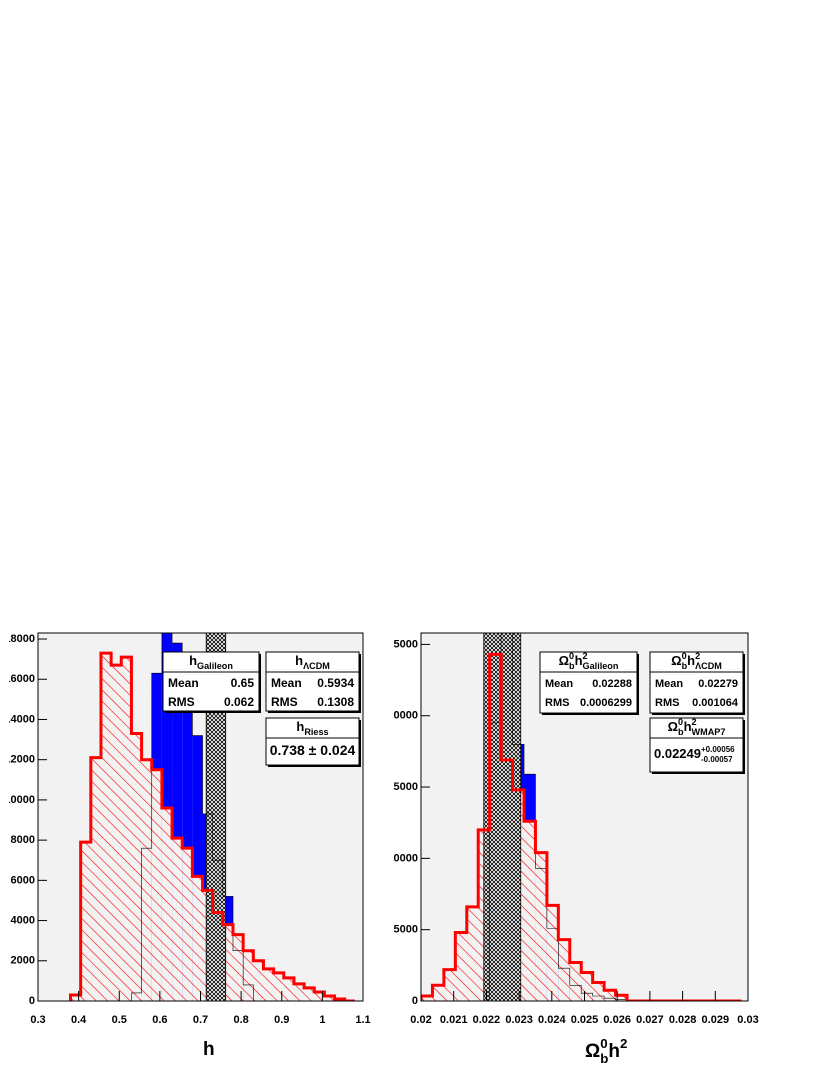 The image size is (830, 1075). Describe the element at coordinates (402, 644) in the screenshot. I see `y-tick-label: 25000` at that location.